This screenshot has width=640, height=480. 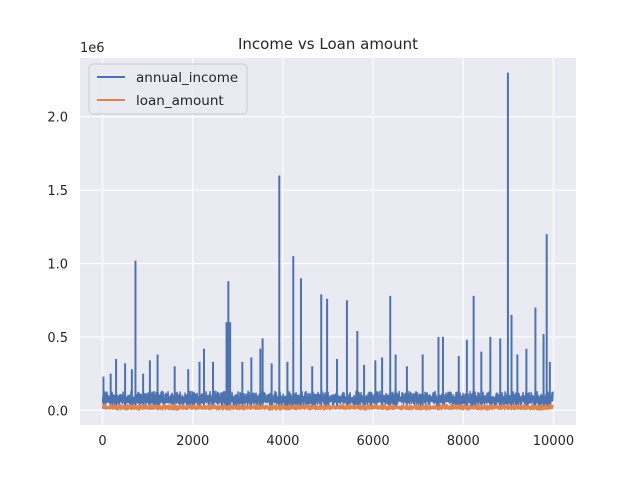 I want to click on x-tick-label: 0, so click(x=102, y=441).